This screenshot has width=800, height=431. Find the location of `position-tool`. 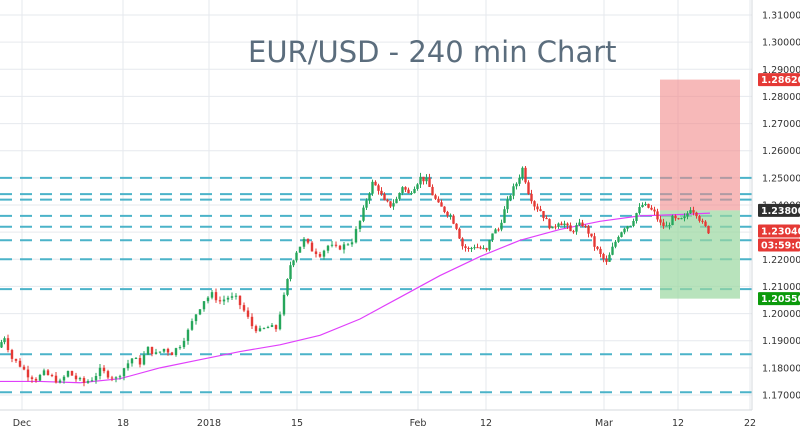

position-tool is located at coordinates (700, 189).